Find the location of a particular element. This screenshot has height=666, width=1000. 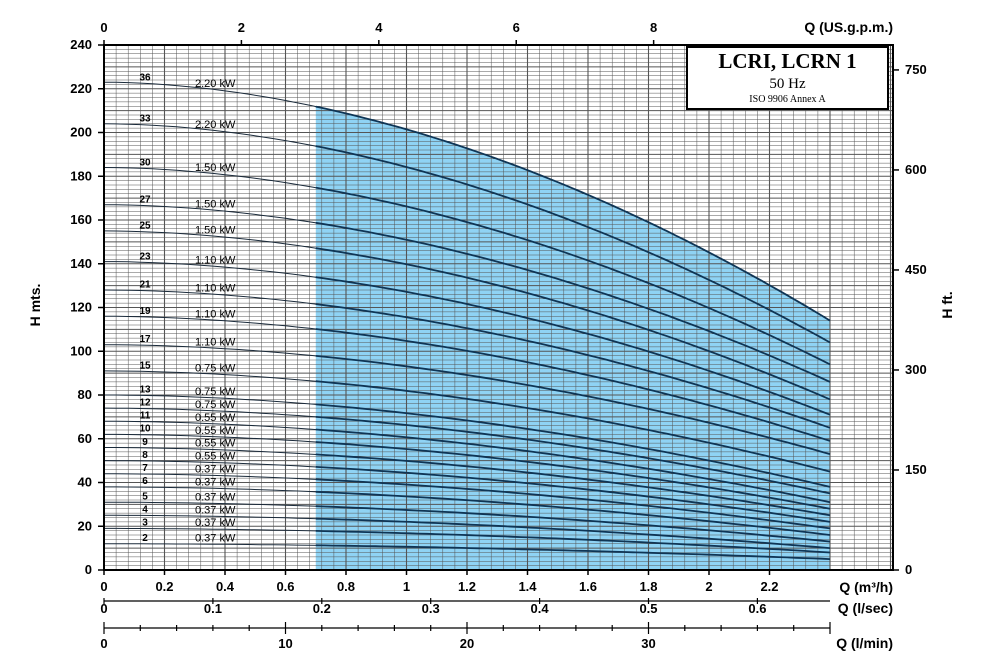

power-label-4: 0.37 kW is located at coordinates (215, 510).